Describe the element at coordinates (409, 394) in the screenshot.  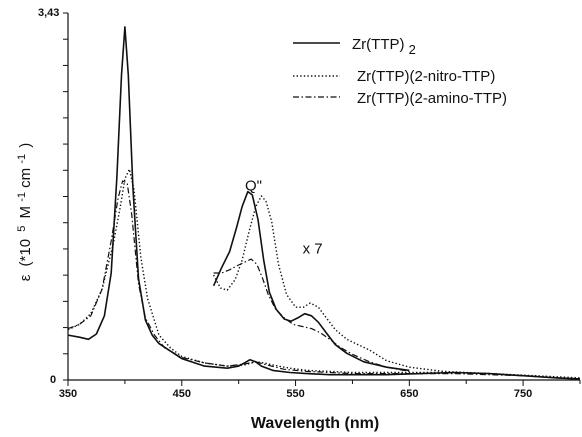
I see `x-tick-label: 650` at that location.